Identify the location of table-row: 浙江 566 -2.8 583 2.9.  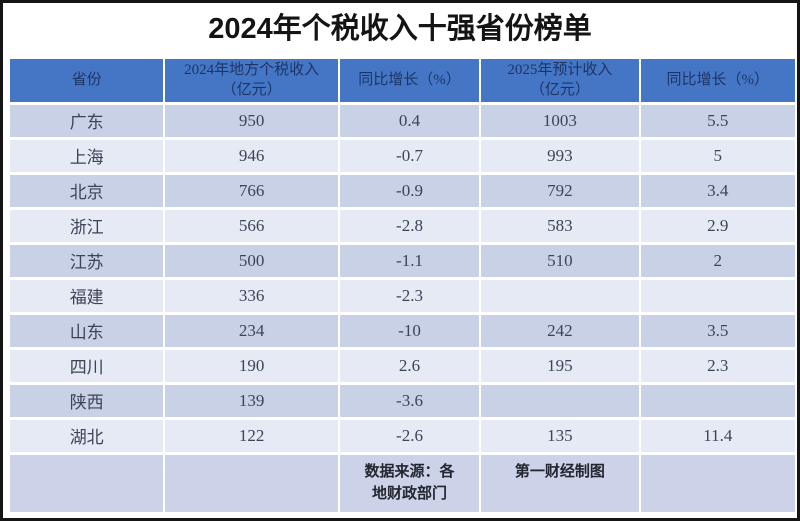
(402, 225).